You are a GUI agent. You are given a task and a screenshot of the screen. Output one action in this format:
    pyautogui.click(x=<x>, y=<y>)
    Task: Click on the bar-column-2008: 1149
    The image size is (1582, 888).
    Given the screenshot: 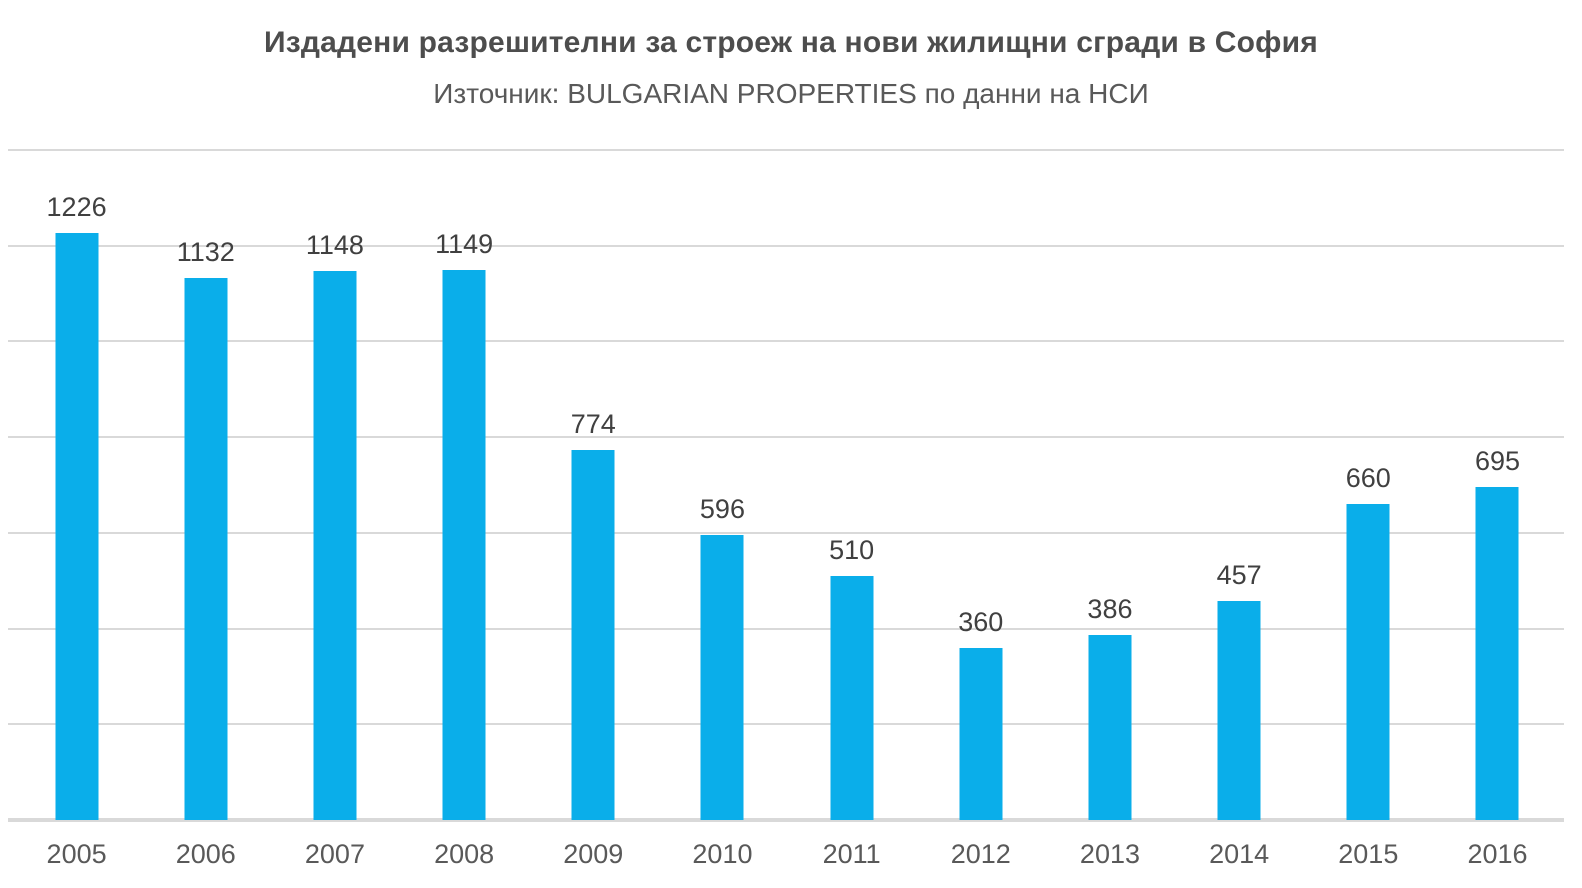 What is the action you would take?
    pyautogui.click(x=464, y=485)
    